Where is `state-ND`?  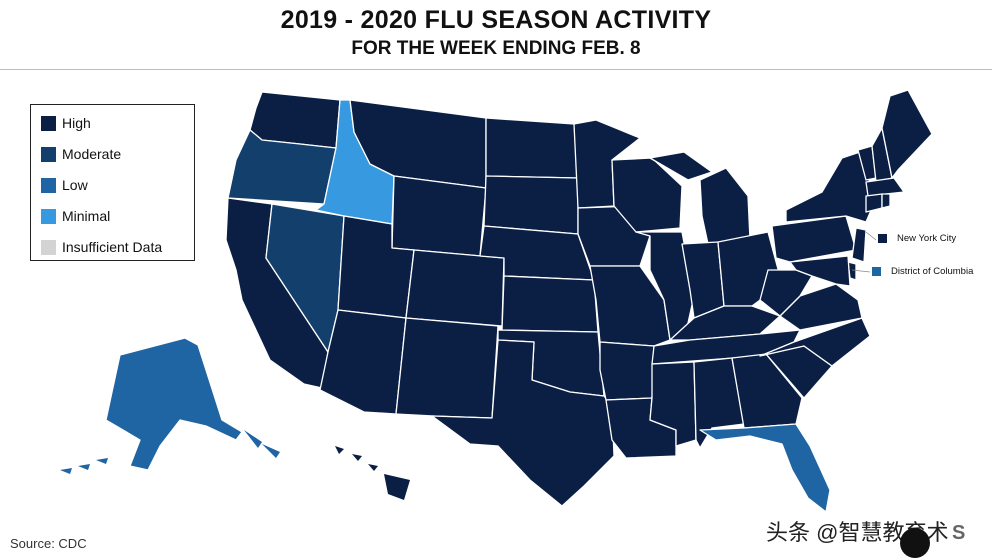
state-ND is located at coordinates (532, 148).